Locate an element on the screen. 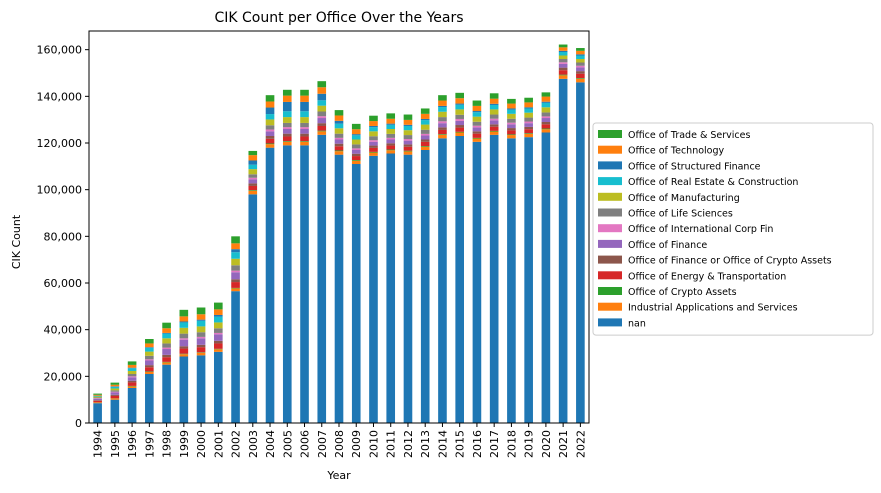 The image size is (881, 493). bar-segment-1994-s0 is located at coordinates (97, 413).